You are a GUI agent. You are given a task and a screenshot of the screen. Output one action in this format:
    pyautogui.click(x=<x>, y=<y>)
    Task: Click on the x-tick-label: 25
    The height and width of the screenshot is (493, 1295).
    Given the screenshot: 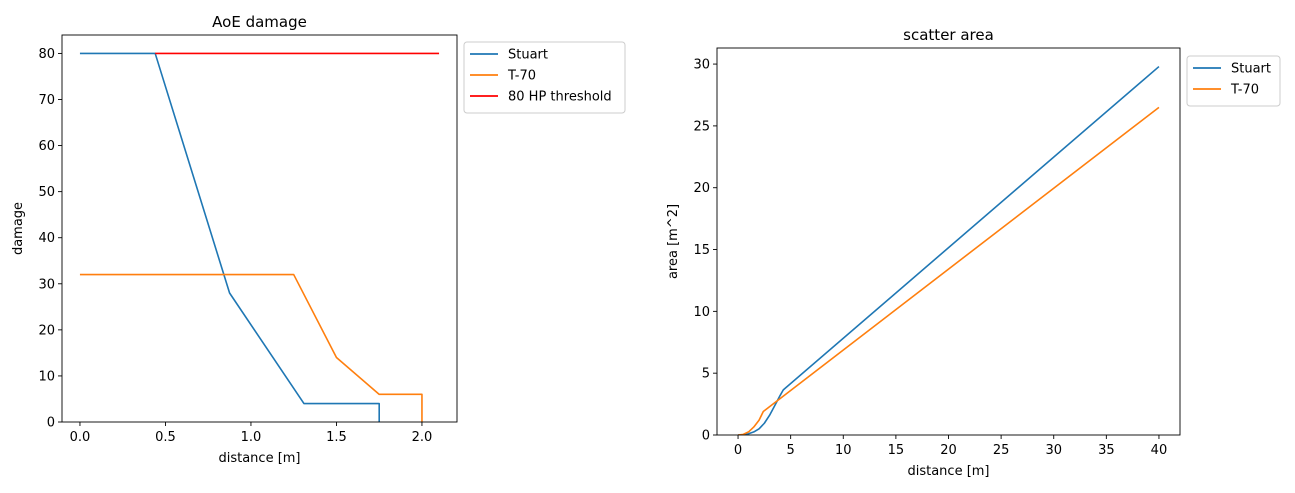 What is the action you would take?
    pyautogui.click(x=1001, y=450)
    